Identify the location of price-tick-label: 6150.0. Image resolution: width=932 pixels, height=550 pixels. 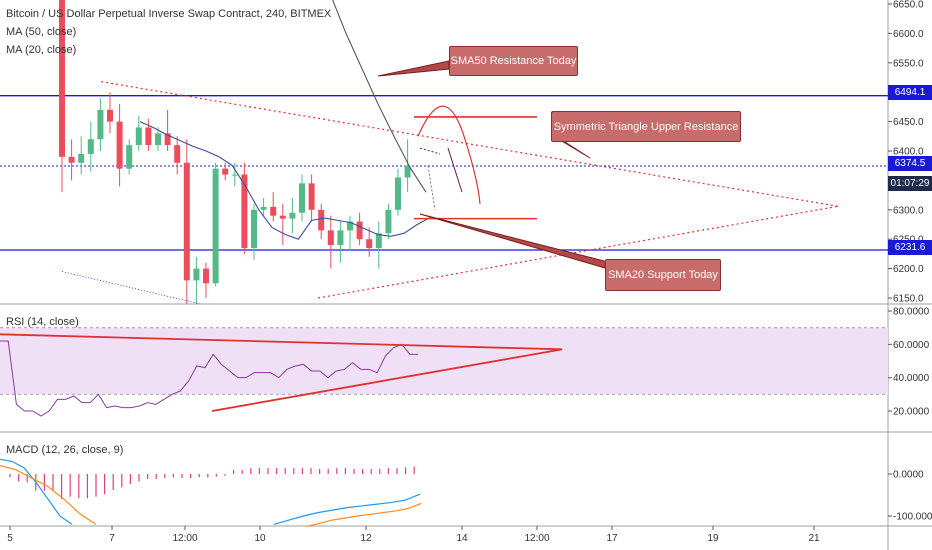
(908, 299).